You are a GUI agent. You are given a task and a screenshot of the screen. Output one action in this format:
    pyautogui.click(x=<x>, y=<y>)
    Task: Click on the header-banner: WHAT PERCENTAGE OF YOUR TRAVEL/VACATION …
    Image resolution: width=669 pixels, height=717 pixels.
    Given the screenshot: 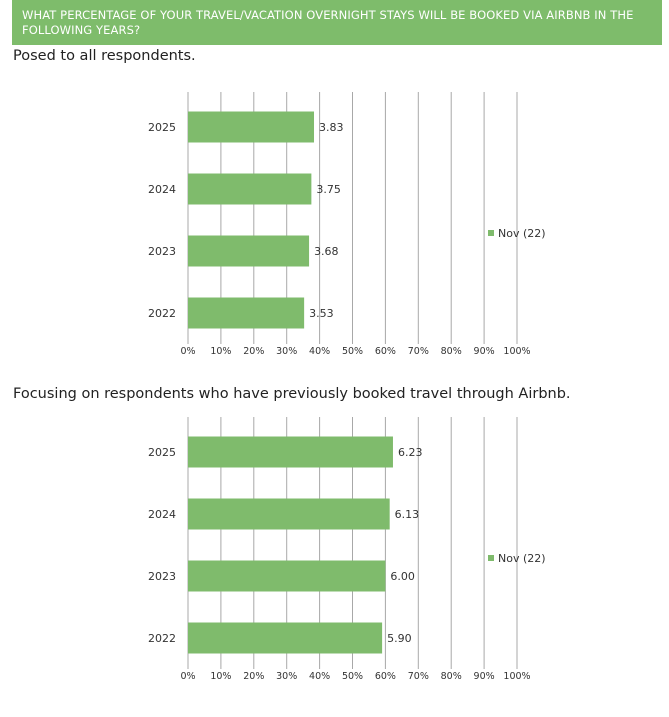 What is the action you would take?
    pyautogui.click(x=337, y=22)
    